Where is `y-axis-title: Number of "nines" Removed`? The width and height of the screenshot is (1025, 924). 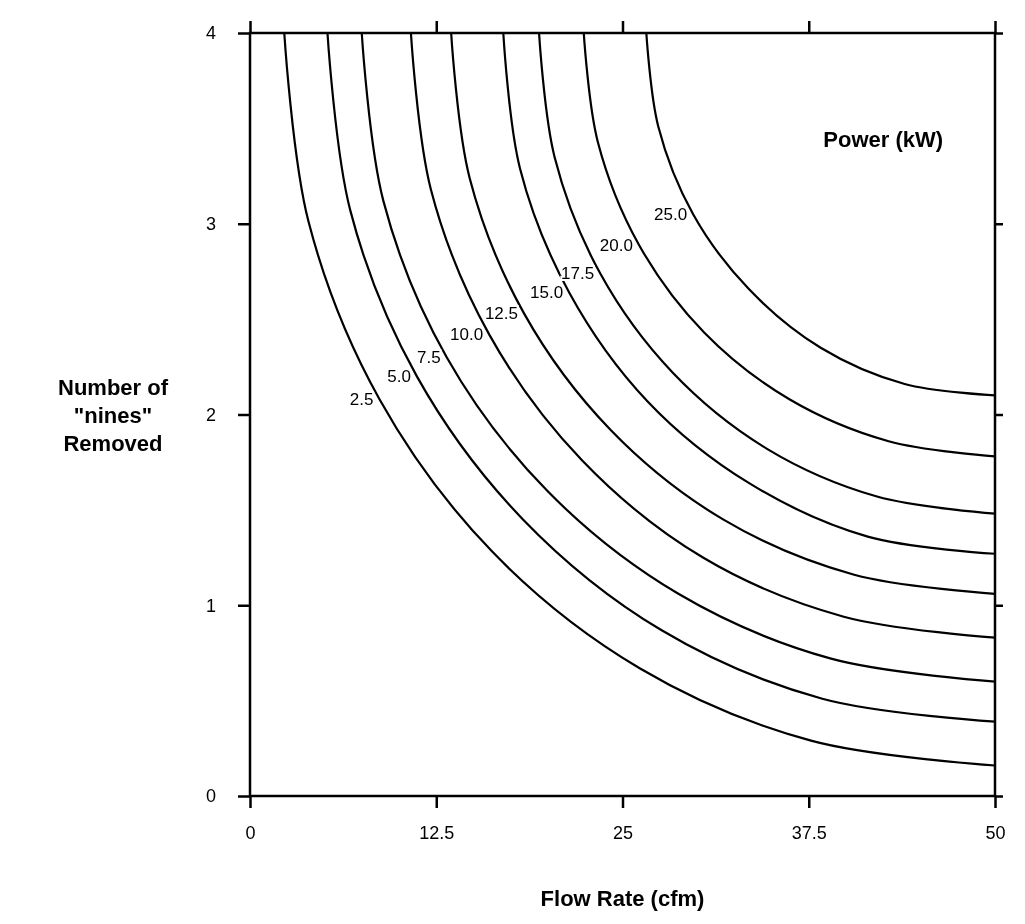
y-axis-title: Number of "nines" Removed is located at coordinates (113, 415).